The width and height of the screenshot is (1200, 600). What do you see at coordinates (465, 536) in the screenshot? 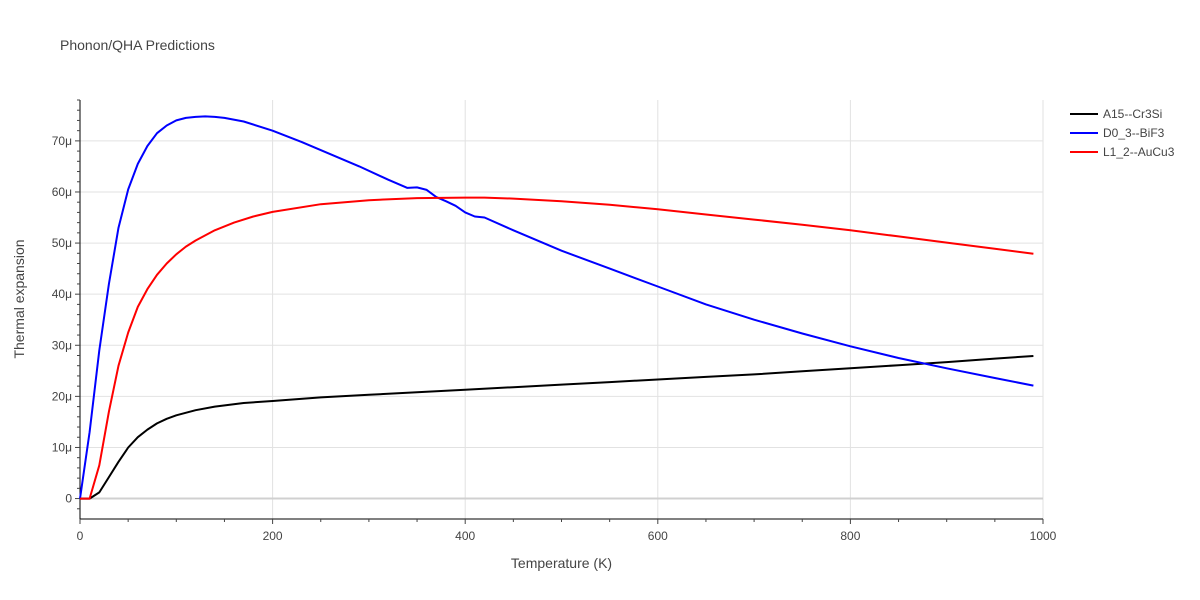
I see `x-tick-label: 400` at bounding box center [465, 536].